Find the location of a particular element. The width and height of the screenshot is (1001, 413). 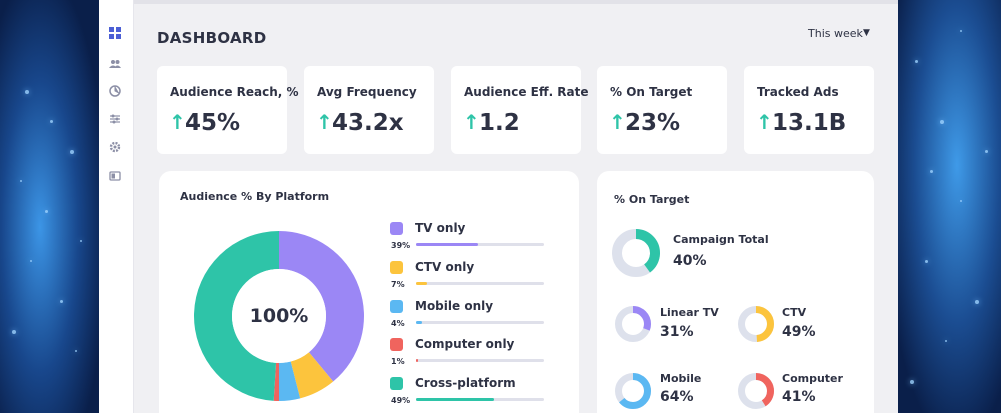

target-label: CTV is located at coordinates (794, 312).